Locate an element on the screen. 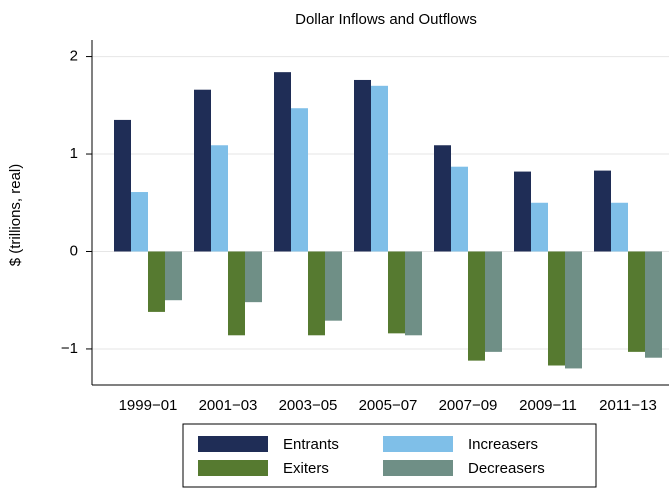  x-tick-label: 2003−05 is located at coordinates (308, 405).